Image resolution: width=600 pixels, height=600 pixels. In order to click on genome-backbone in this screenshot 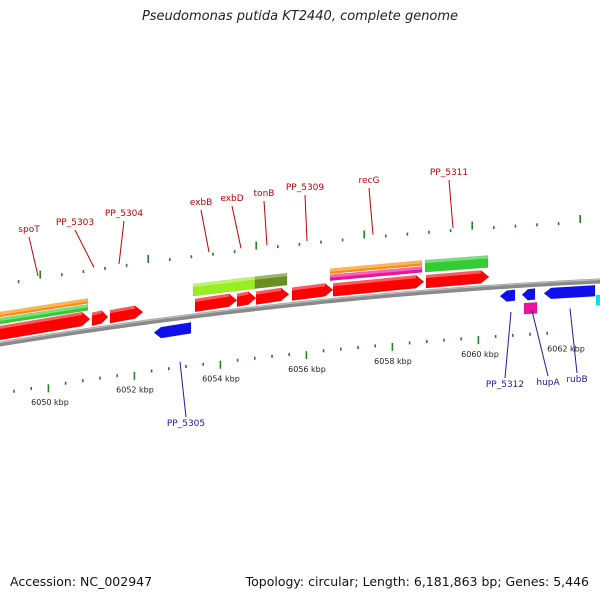, I will do `click(300, 312)`.